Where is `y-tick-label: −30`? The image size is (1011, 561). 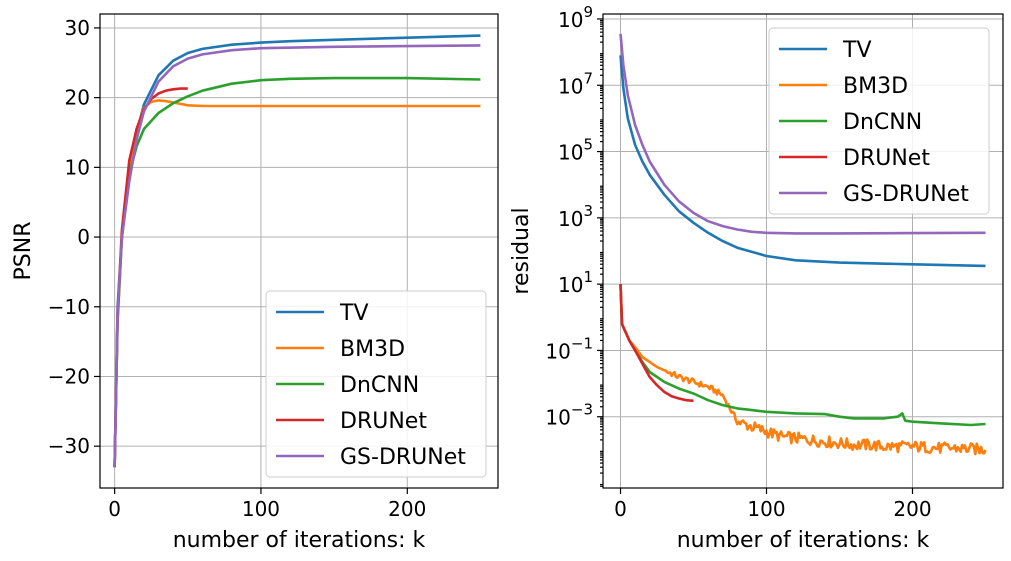 y-tick-label: −30 is located at coordinates (69, 446).